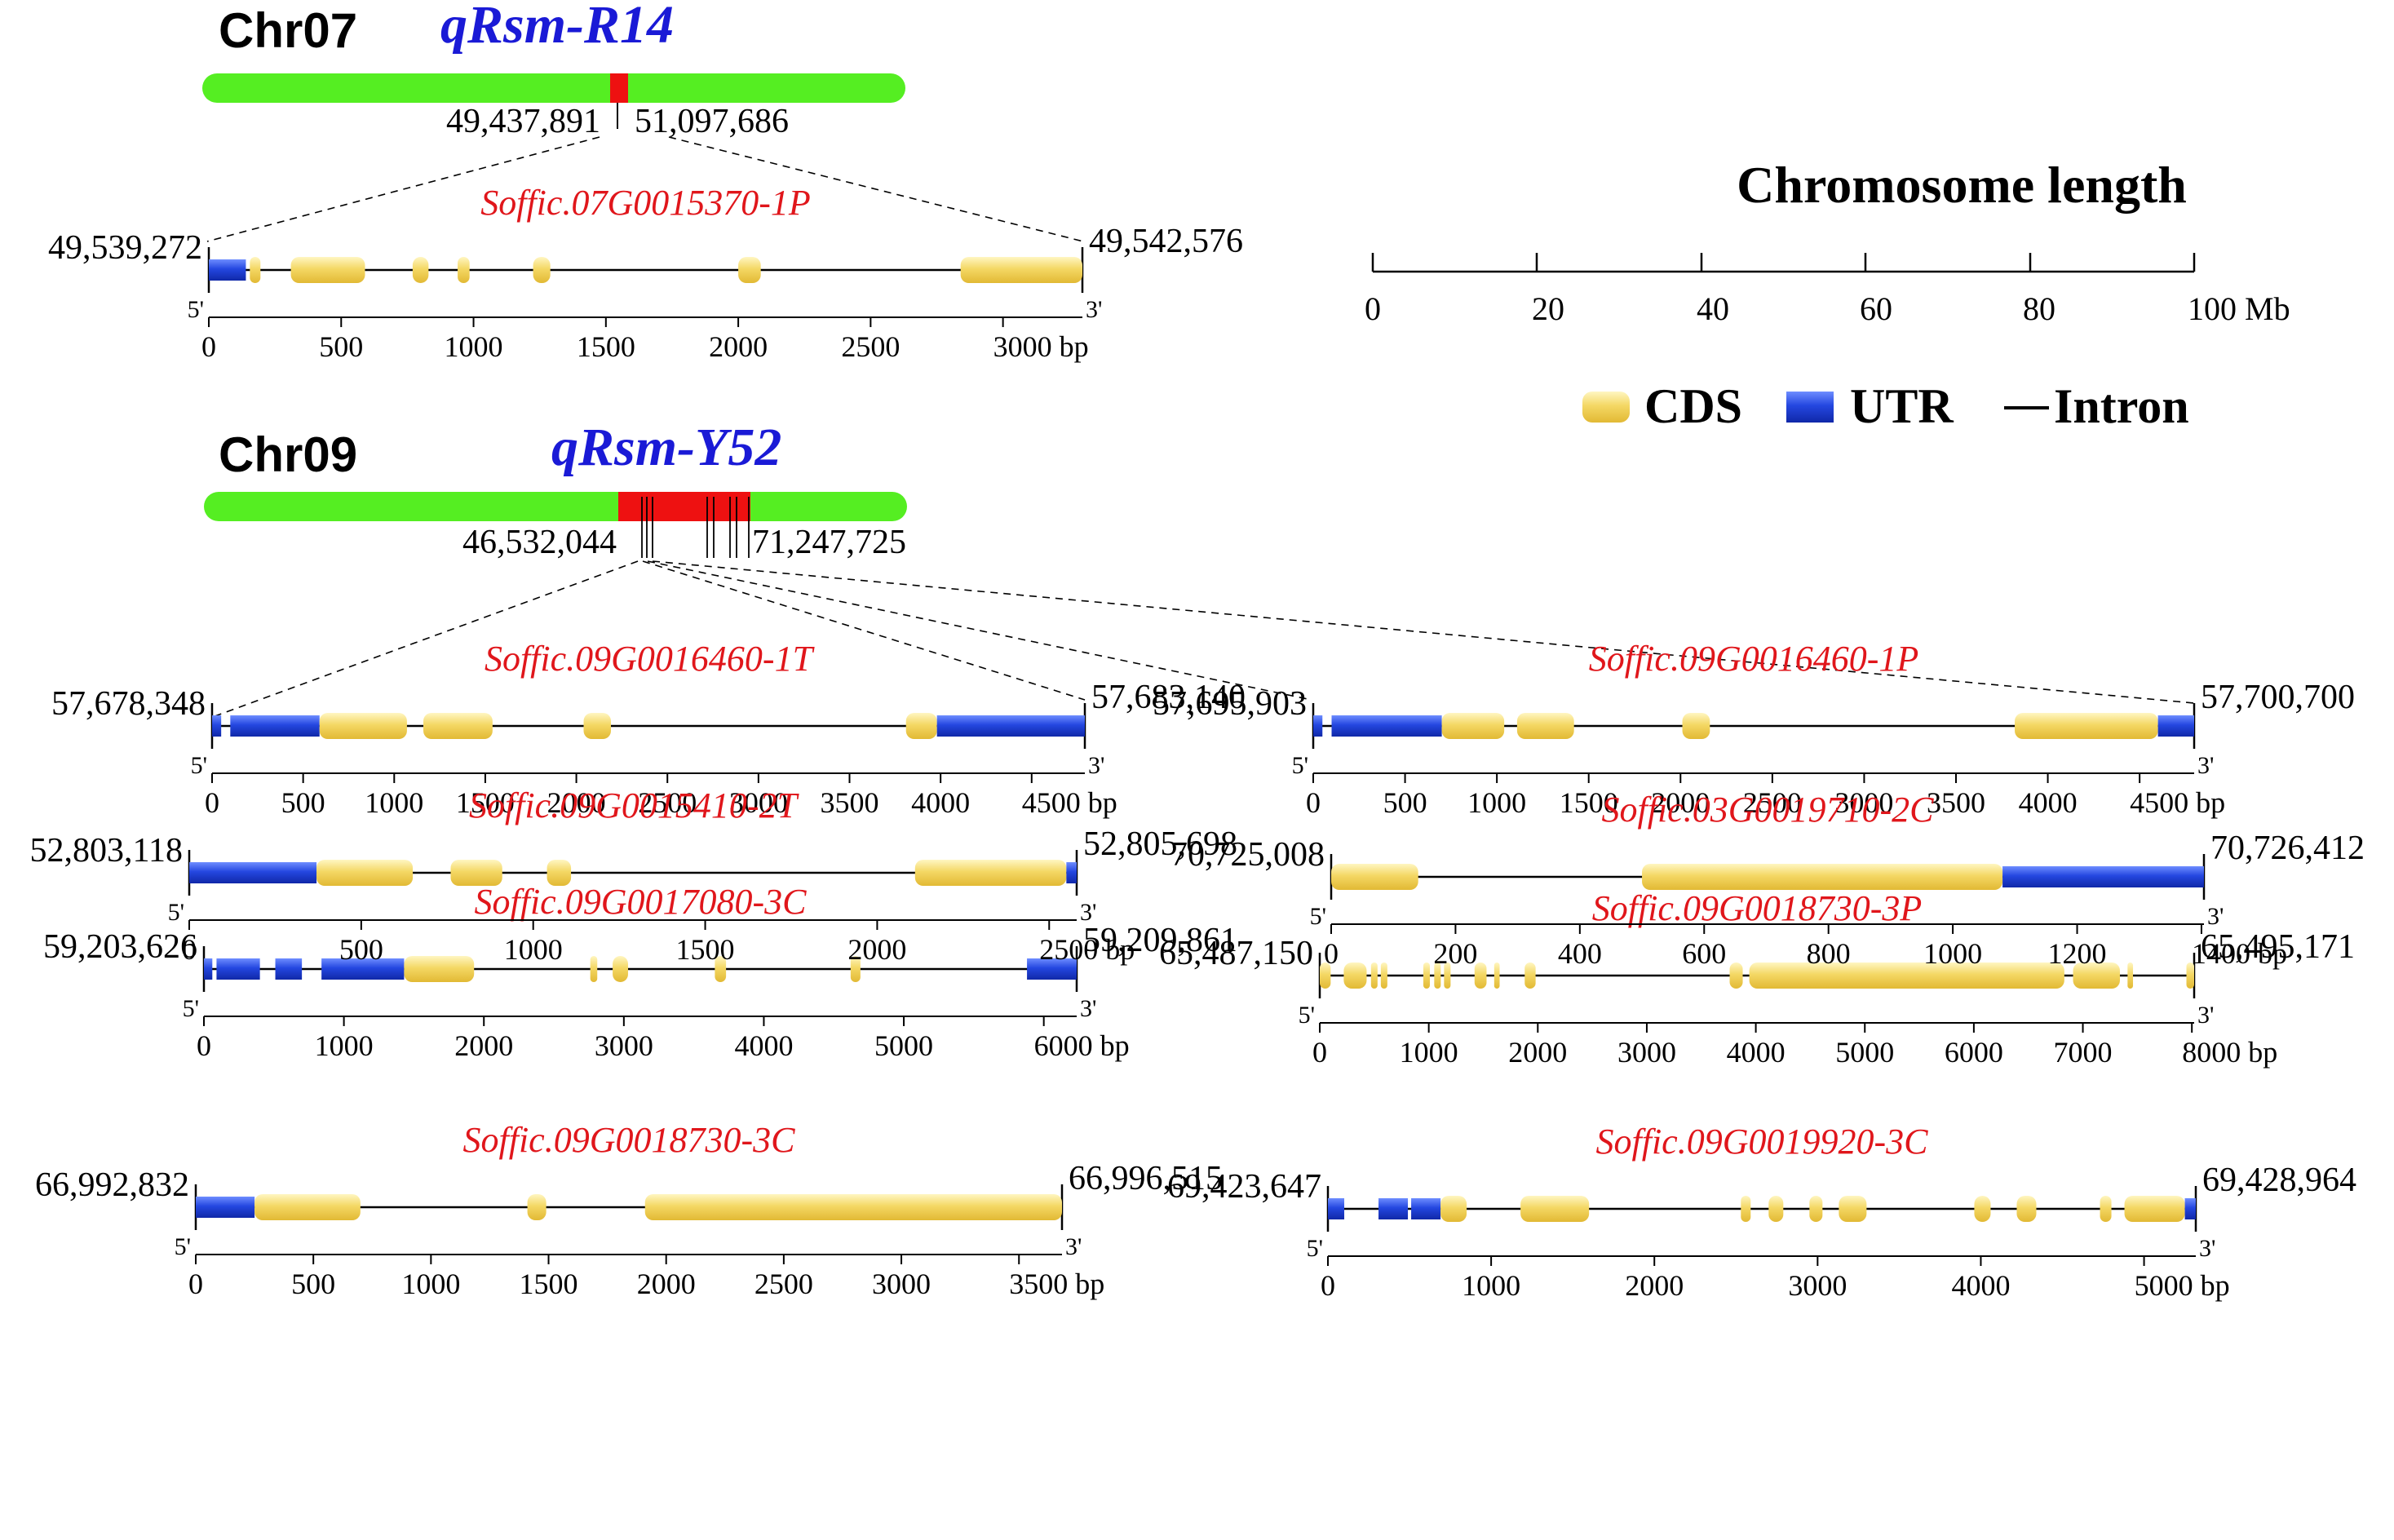 This screenshot has width=2394, height=1540. I want to click on bp-scale-label: 1200, so click(2077, 953).